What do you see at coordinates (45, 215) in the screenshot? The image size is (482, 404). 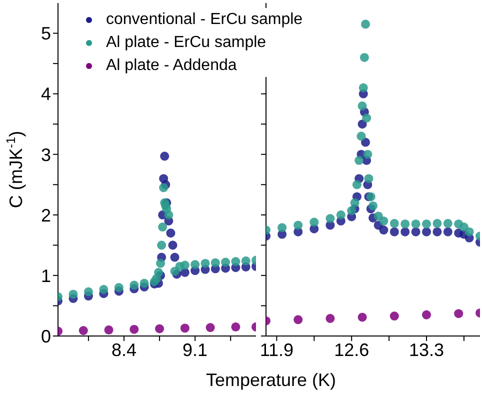 I see `y-tick-label: 2` at bounding box center [45, 215].